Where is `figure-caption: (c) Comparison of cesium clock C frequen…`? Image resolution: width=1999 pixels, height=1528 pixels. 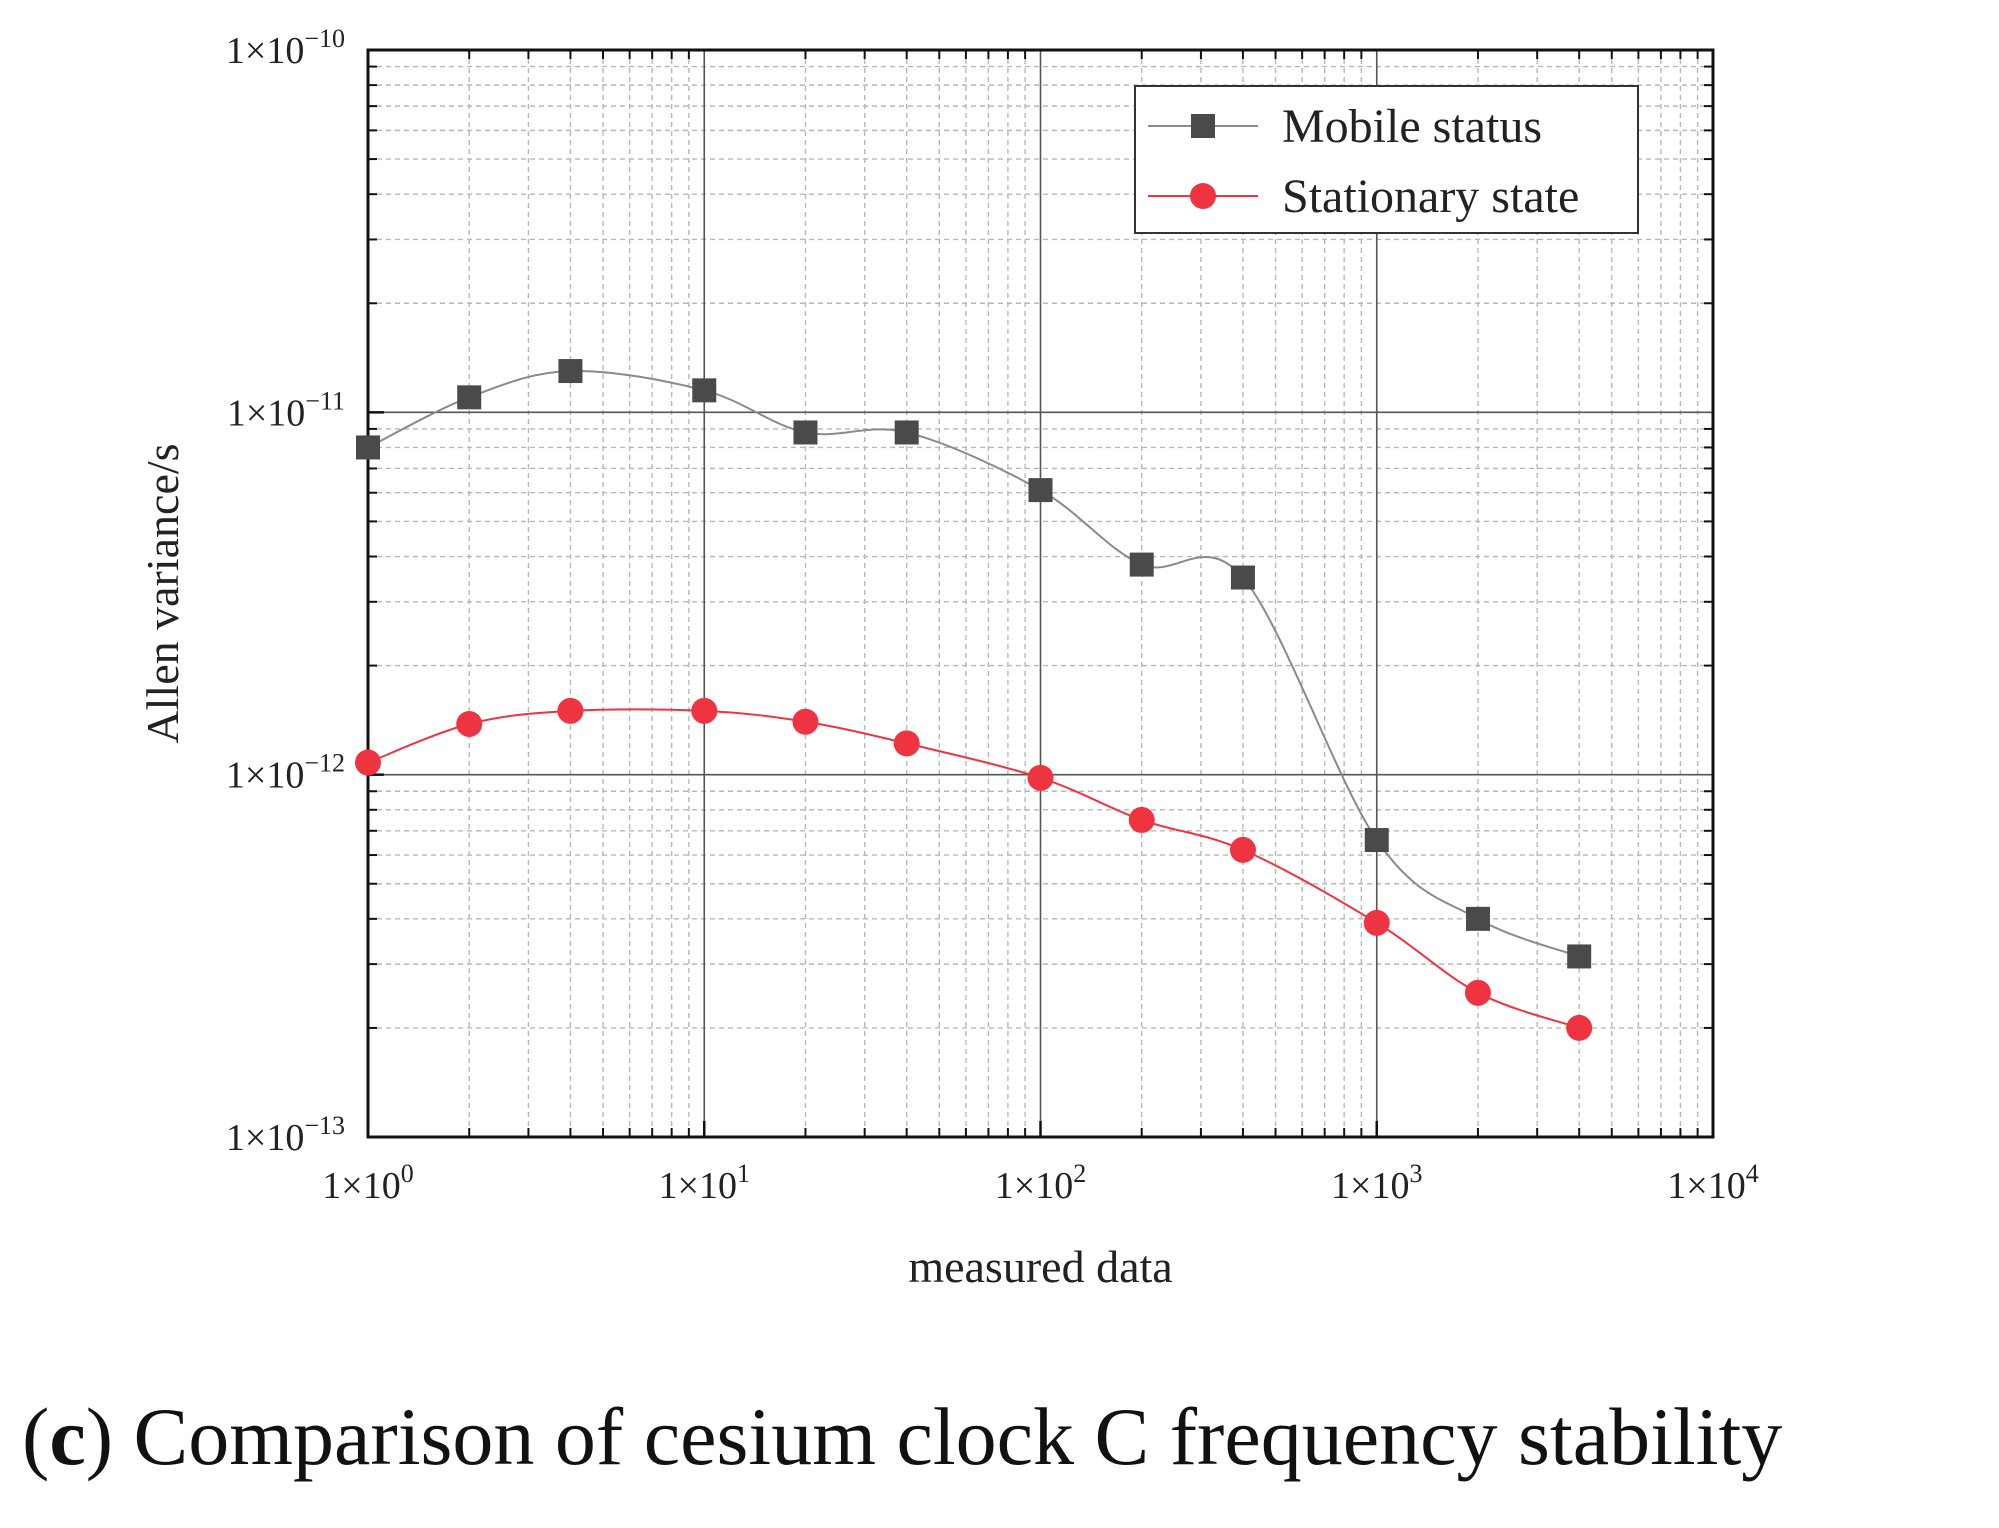
figure-caption: (c) Comparison of cesium clock C frequen… is located at coordinates (902, 1436).